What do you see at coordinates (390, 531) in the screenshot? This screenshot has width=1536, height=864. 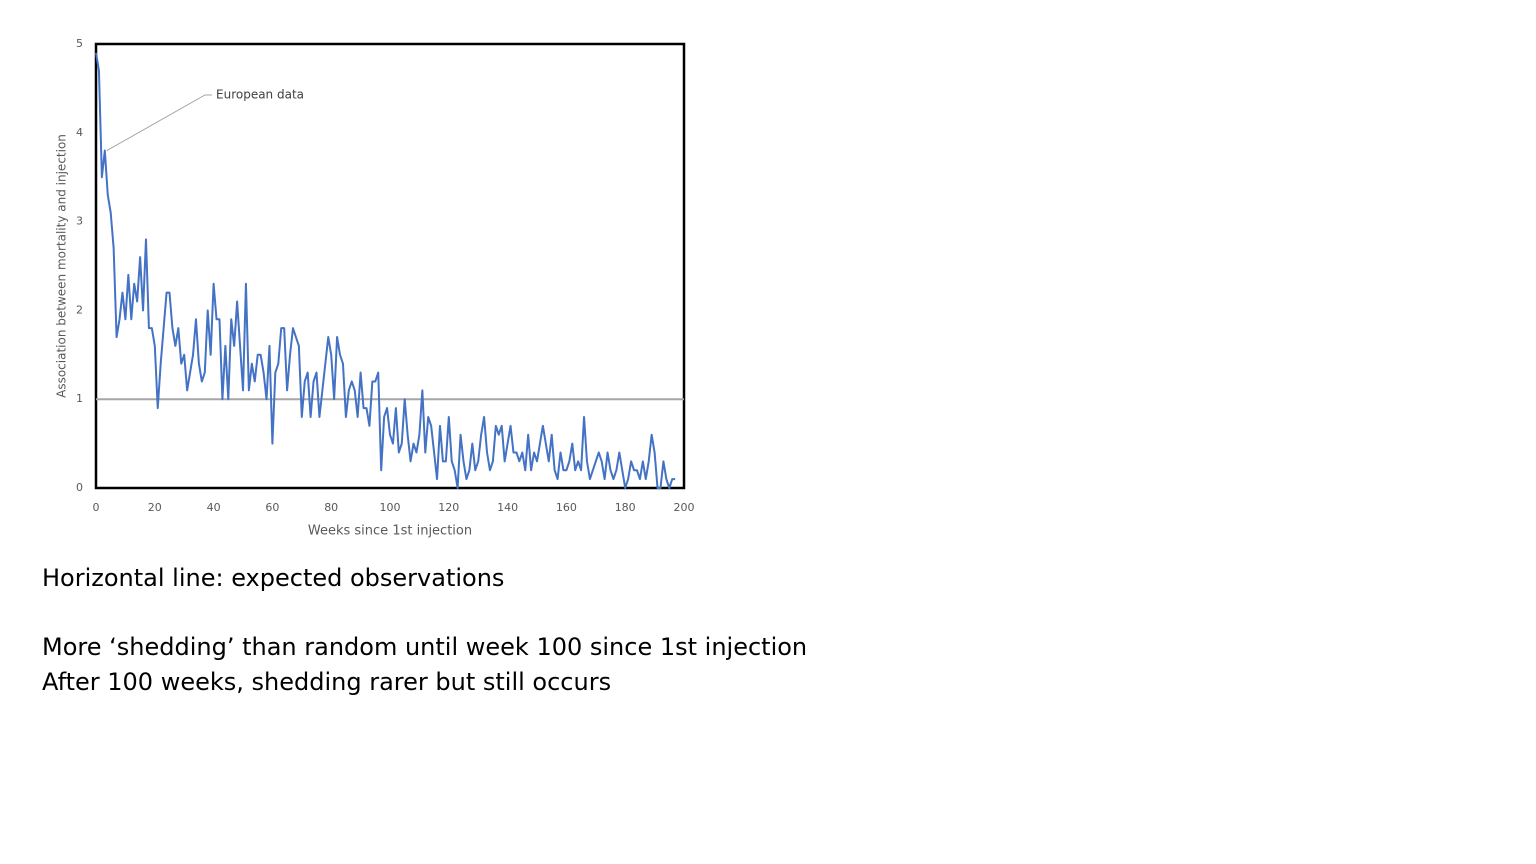 I see `x-axis-label: Weeks since 1st injection` at bounding box center [390, 531].